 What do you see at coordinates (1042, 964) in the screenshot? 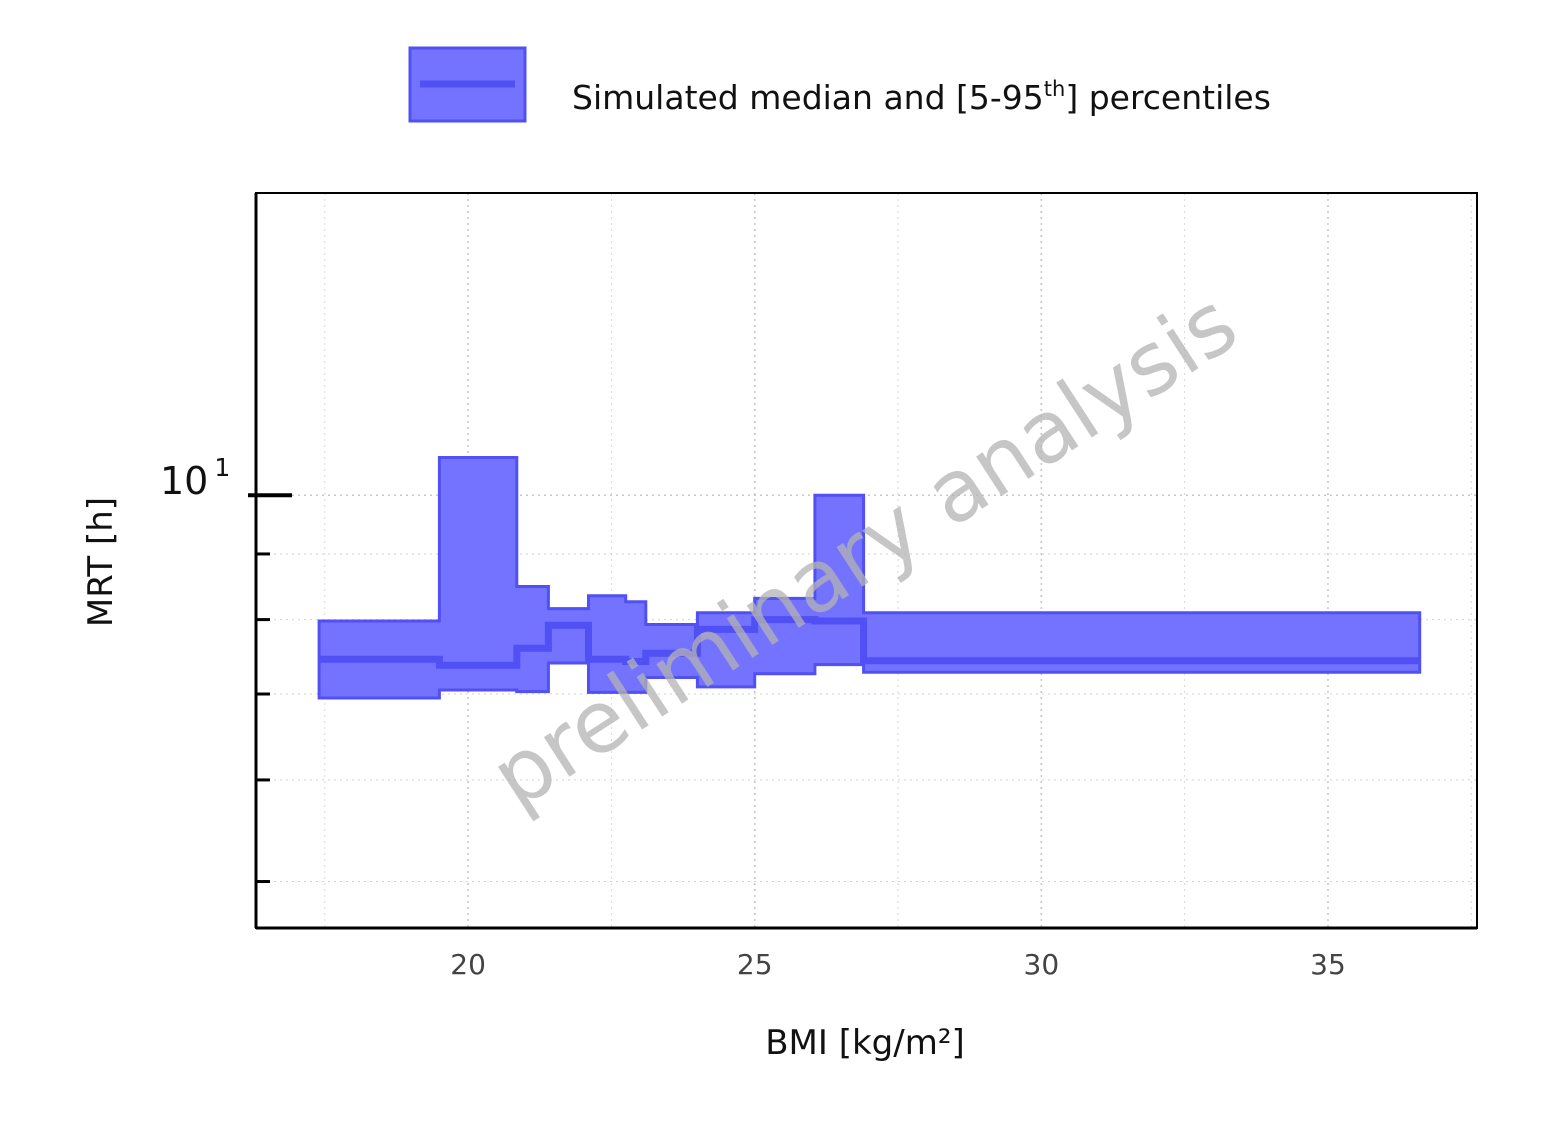
I see `x-tick-label: 30` at bounding box center [1042, 964].